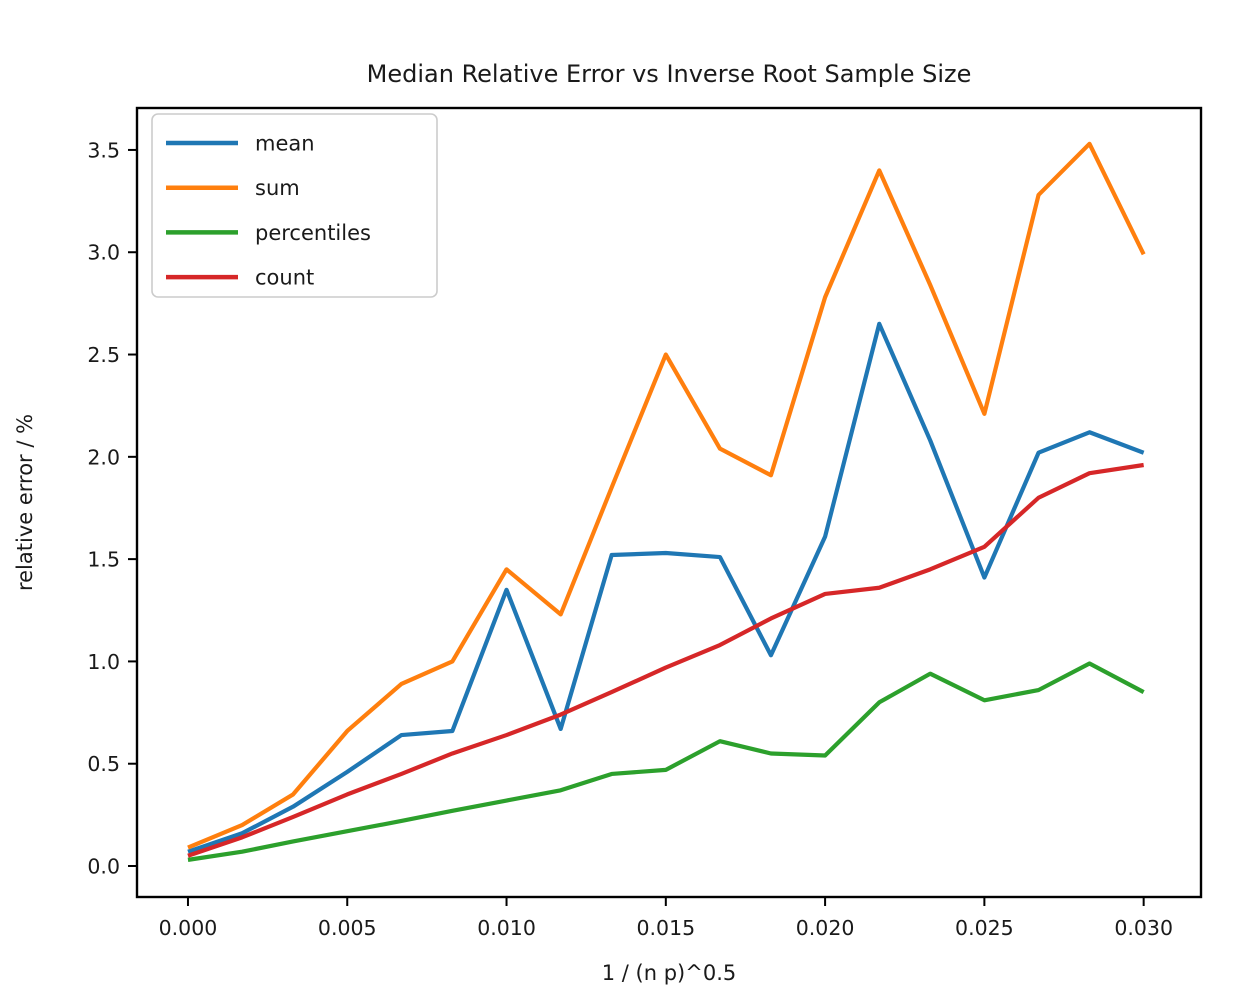  I want to click on legend-label-percentiles: percentiles, so click(313, 233).